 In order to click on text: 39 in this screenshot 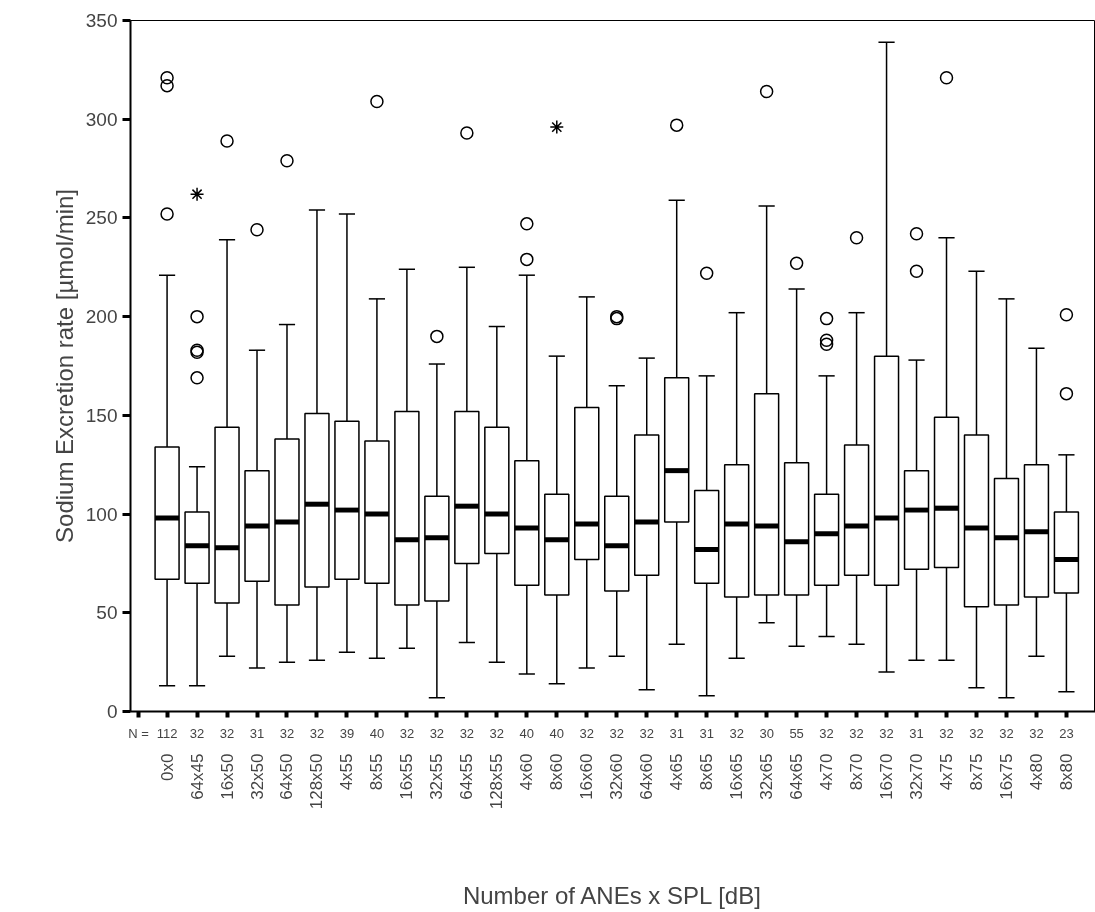, I will do `click(347, 733)`.